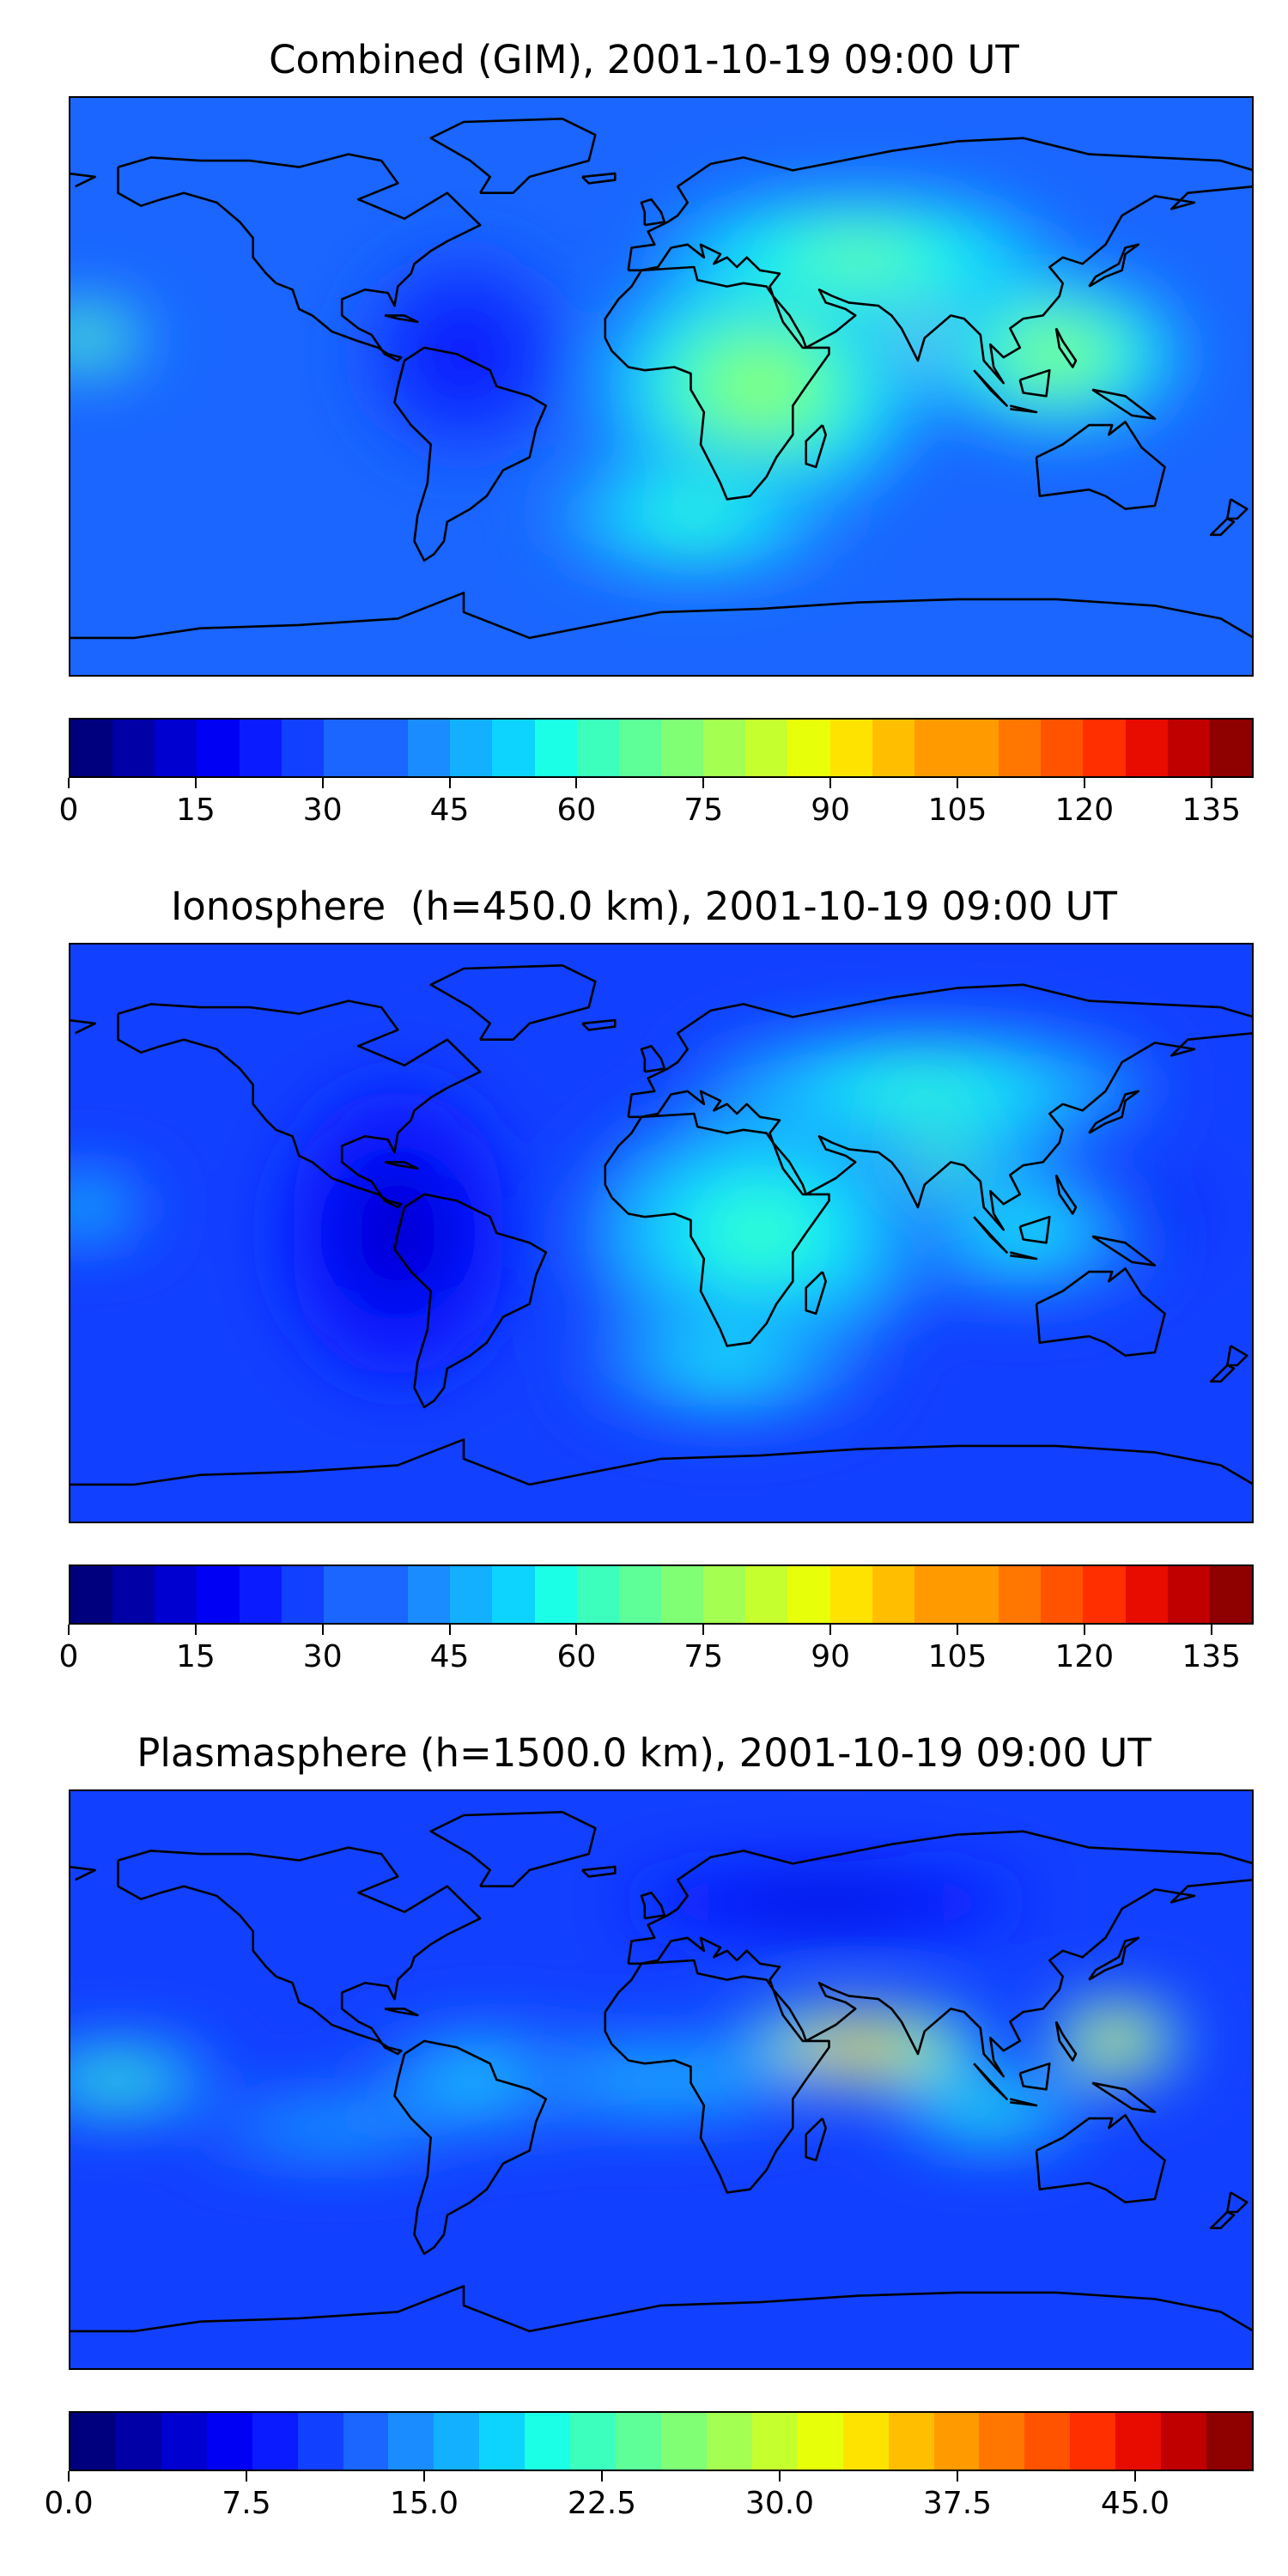  What do you see at coordinates (644, 59) in the screenshot?
I see `map-title-combined: Combined (GIM), 2001-10-19 09:00 UT` at bounding box center [644, 59].